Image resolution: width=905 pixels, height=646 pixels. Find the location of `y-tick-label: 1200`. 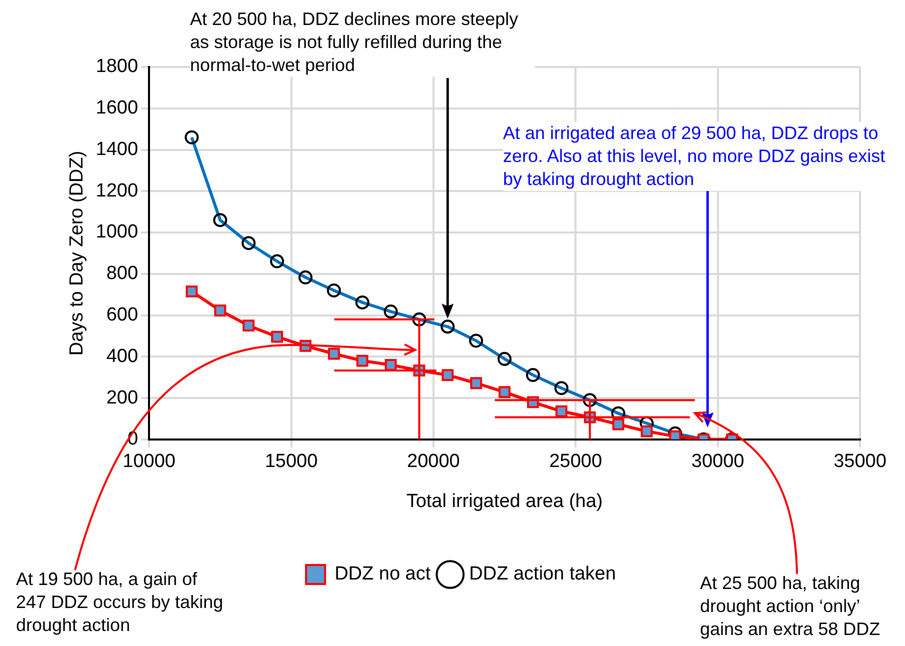

y-tick-label: 1200 is located at coordinates (117, 191).